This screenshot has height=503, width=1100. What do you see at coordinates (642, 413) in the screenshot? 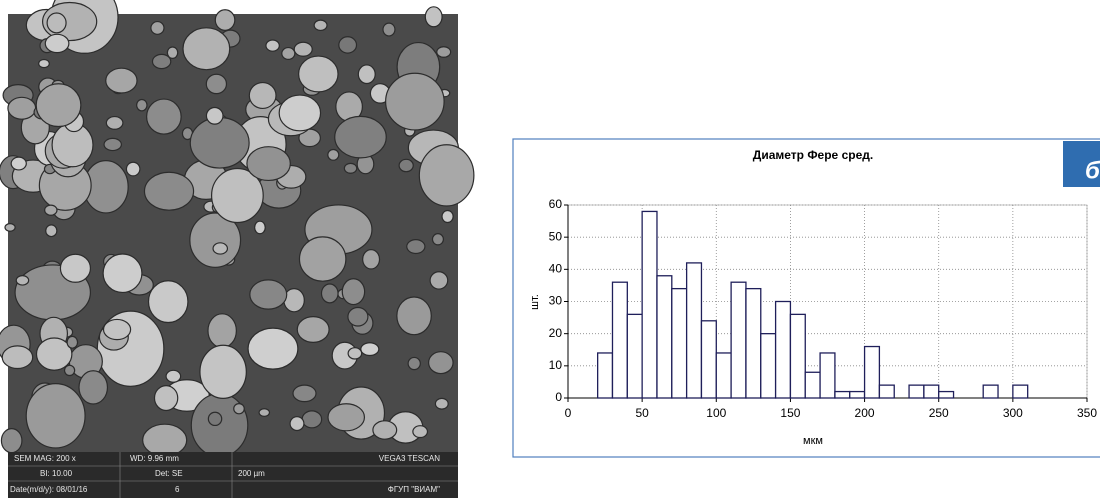
I see `x-tick-label: 50` at bounding box center [642, 413].